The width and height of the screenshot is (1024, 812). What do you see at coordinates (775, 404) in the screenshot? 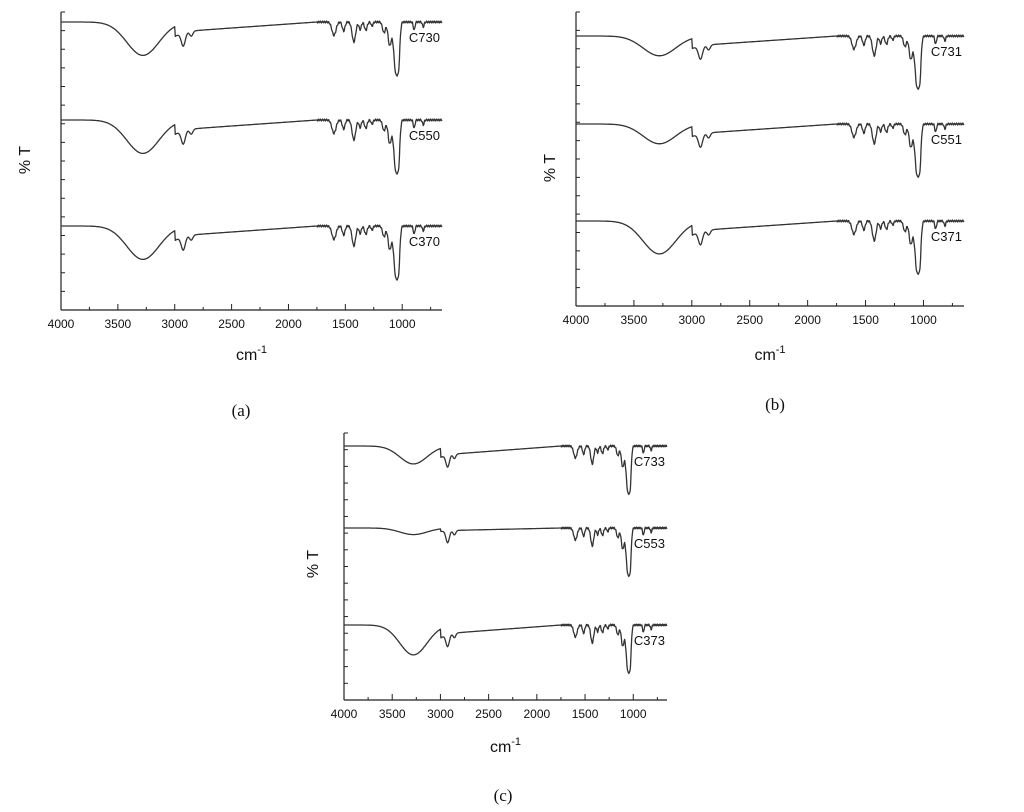
I see `panel-caption: (b)` at bounding box center [775, 404].